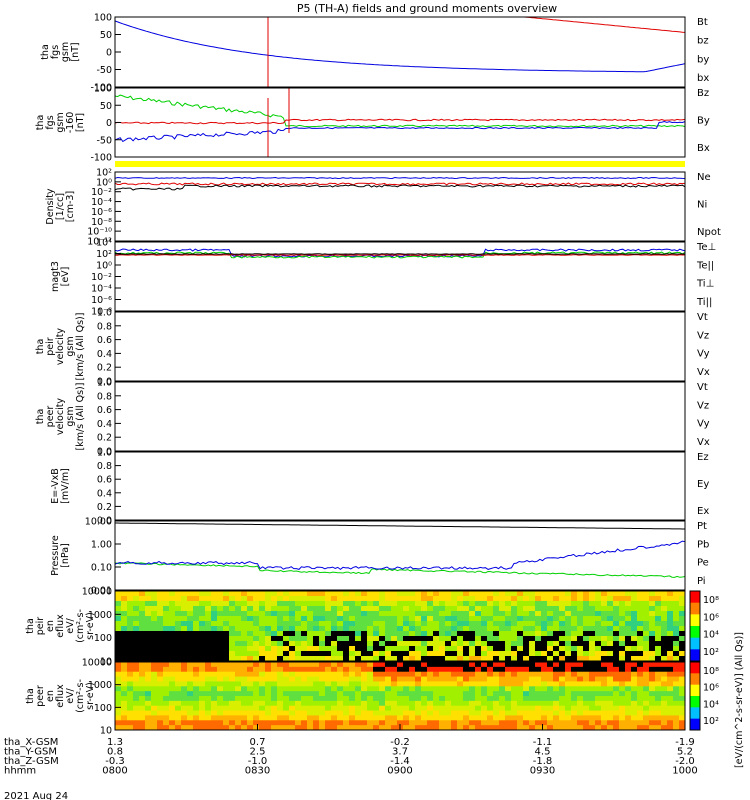 The height and width of the screenshot is (800, 750). I want to click on legend-npot: Npot, so click(709, 232).